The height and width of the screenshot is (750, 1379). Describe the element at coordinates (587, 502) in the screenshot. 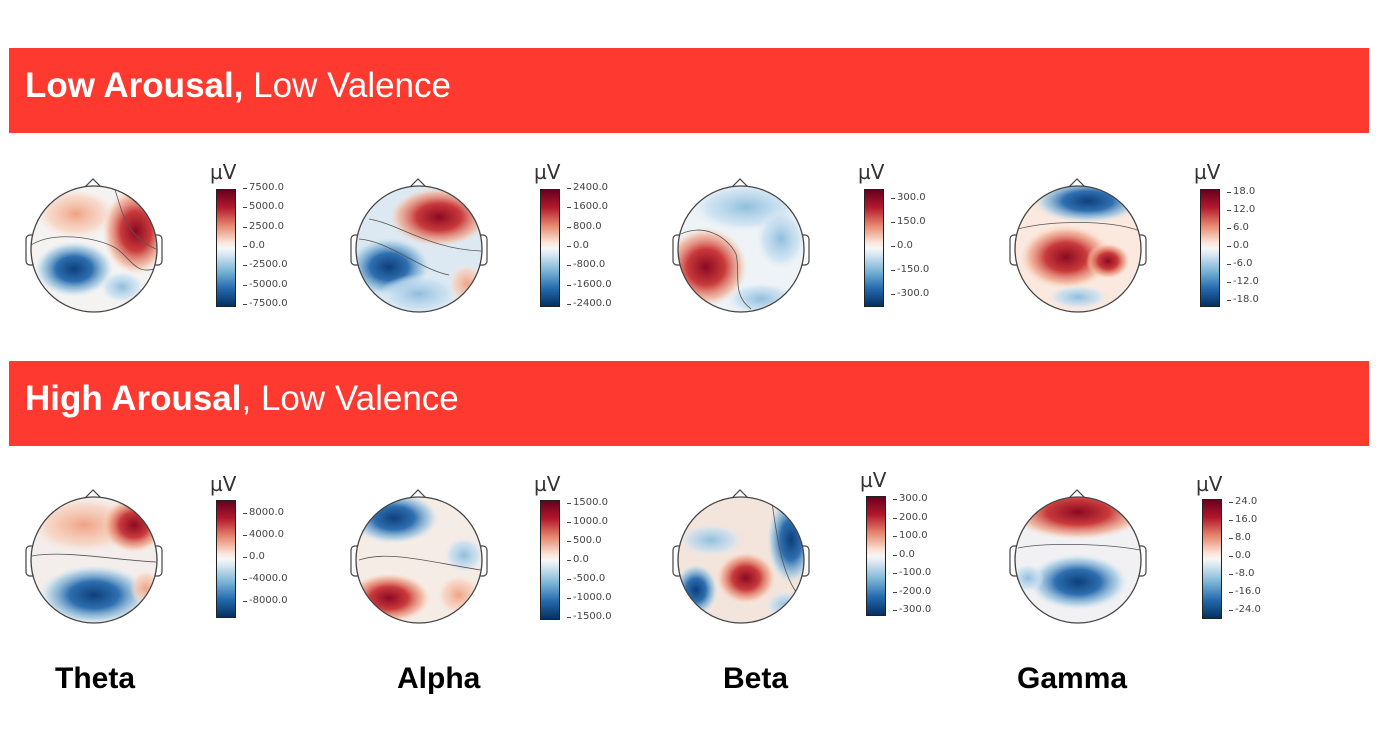

I see `colorbar-tick-label: 1500.0` at that location.